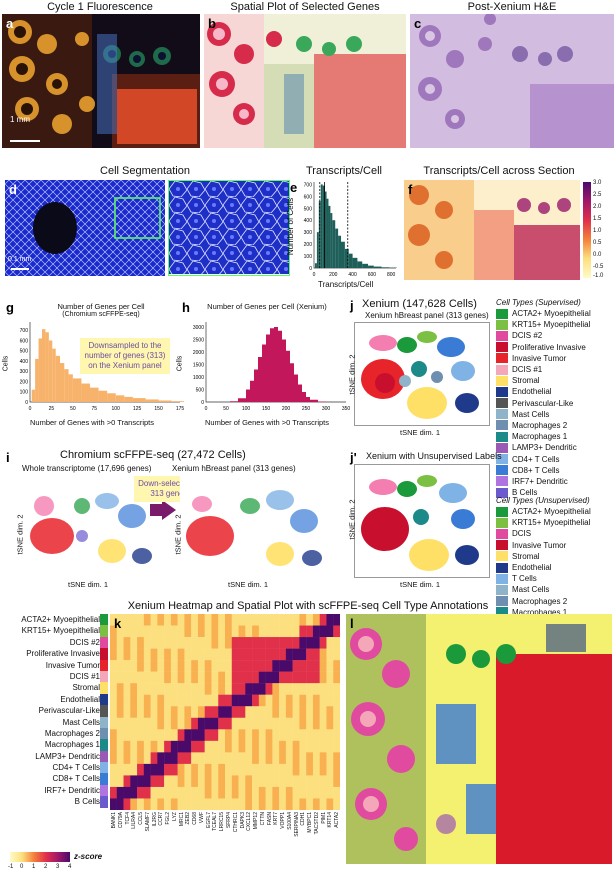 The height and width of the screenshot is (889, 616). I want to click on panel-i-arrow, so click(169, 510).